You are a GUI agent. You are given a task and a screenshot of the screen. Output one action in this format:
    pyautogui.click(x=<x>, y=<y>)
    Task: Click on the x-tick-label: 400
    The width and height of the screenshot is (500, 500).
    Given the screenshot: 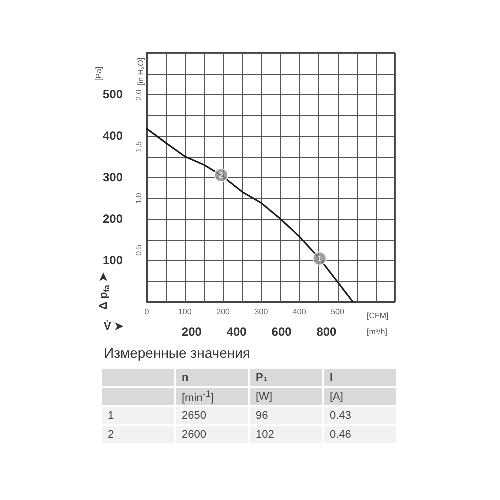 What is the action you would take?
    pyautogui.click(x=299, y=312)
    